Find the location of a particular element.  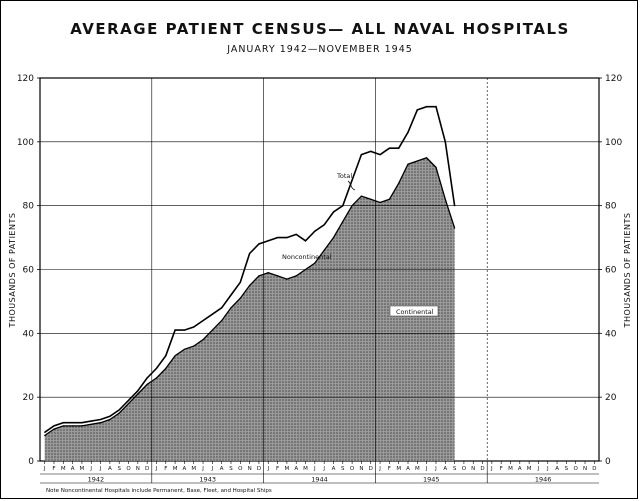

y-tick-left: 40 is located at coordinates (29, 334).